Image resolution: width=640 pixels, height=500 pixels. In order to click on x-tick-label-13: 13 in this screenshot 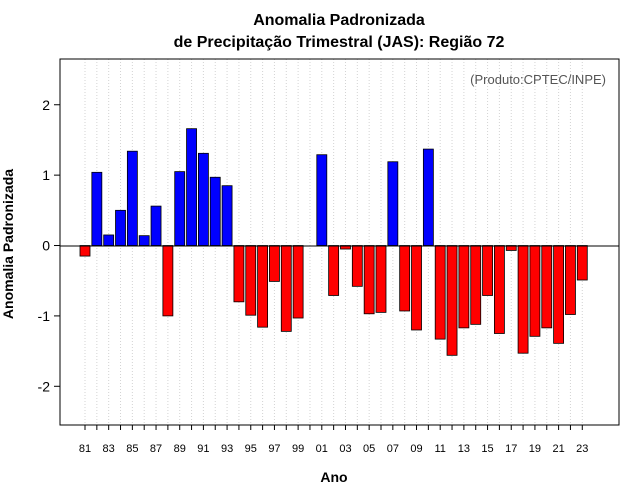, I will do `click(464, 449)`.